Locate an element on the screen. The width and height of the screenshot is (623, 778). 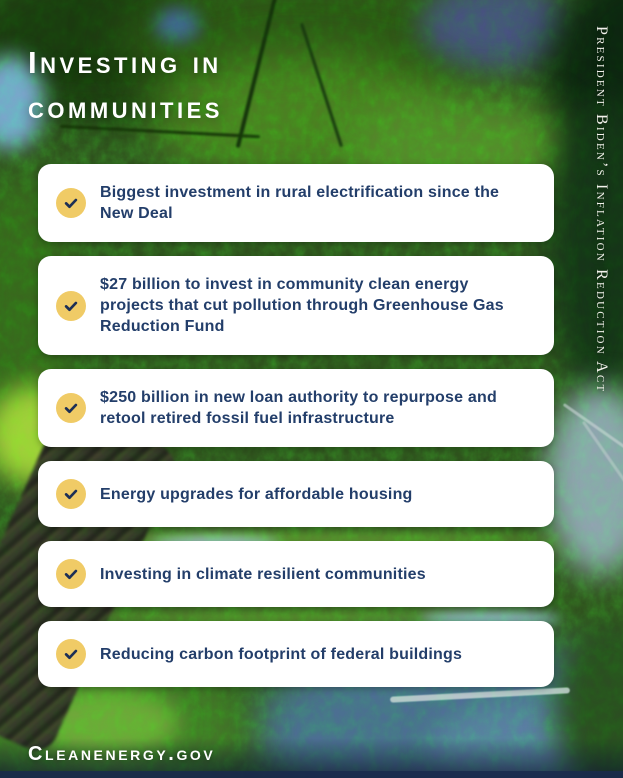
bullet-card: Energy upgrades for affordable housing is located at coordinates (296, 494).